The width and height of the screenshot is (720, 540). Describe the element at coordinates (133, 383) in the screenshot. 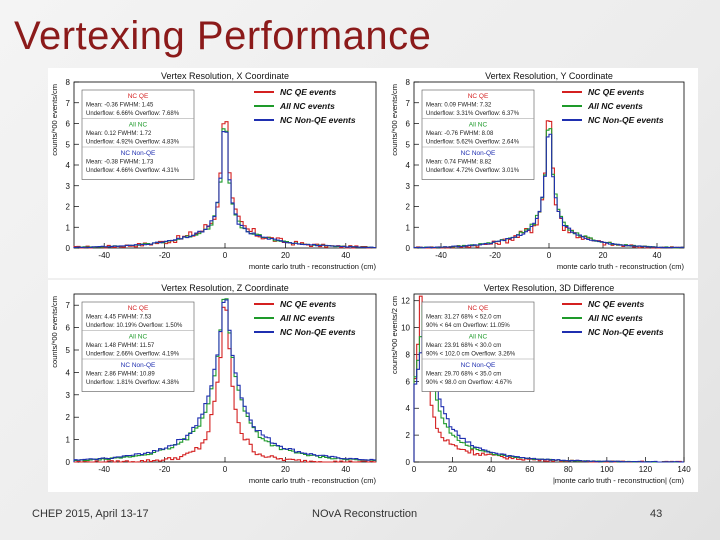

I see `stats-line: Underflow: 1.81% Overflow: 4.38%` at that location.